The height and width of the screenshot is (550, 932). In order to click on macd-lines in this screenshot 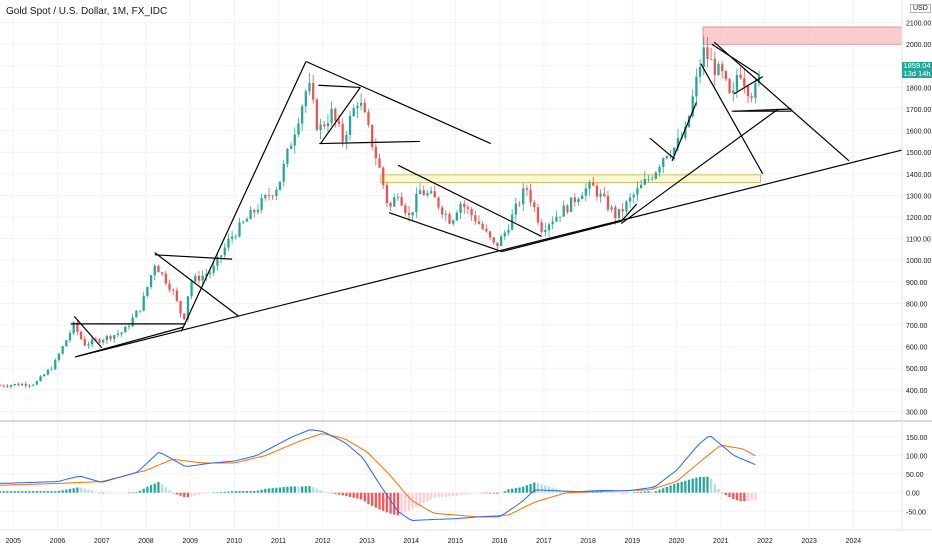, I will do `click(378, 475)`.